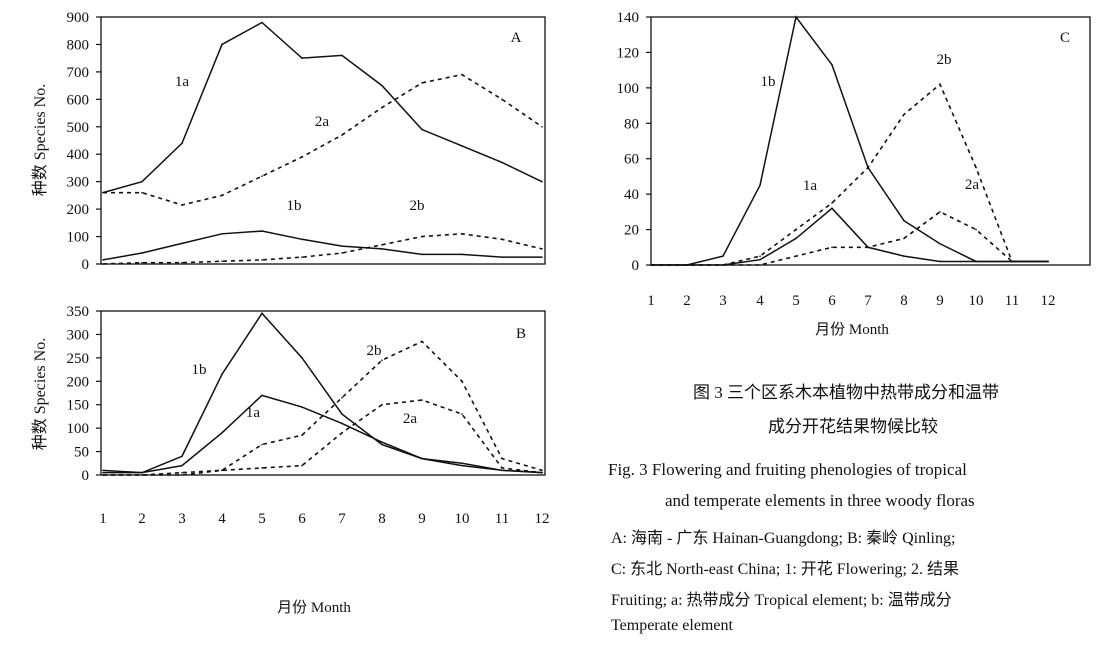 This screenshot has height=649, width=1109. I want to click on y-tick-label: 120, so click(628, 53).